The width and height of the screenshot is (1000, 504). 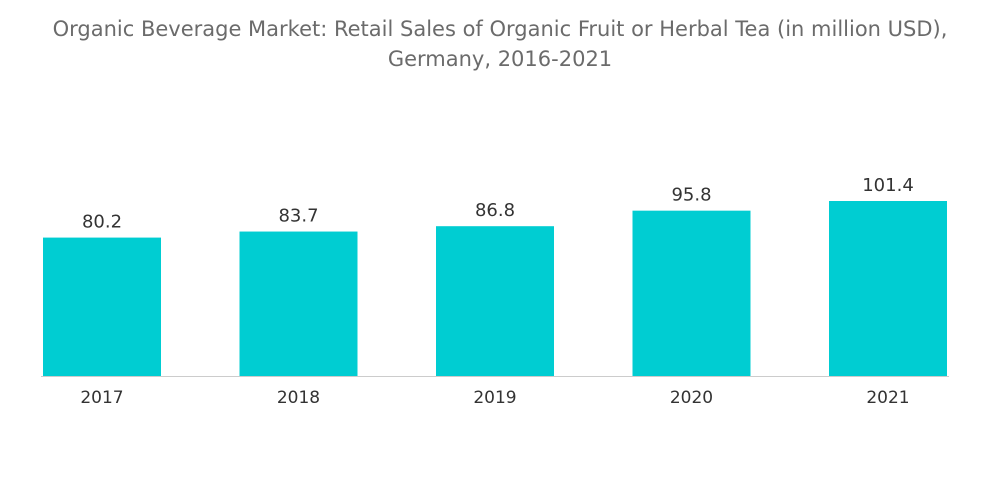 What do you see at coordinates (298, 303) in the screenshot?
I see `bar-2018` at bounding box center [298, 303].